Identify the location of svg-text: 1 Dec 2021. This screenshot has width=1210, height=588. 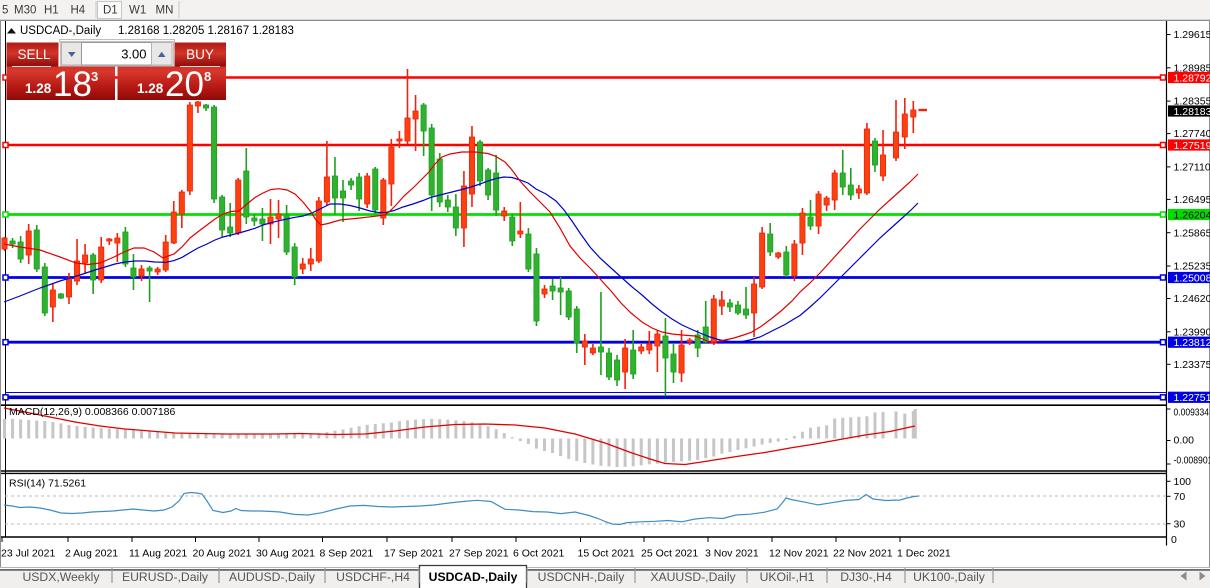
(924, 554).